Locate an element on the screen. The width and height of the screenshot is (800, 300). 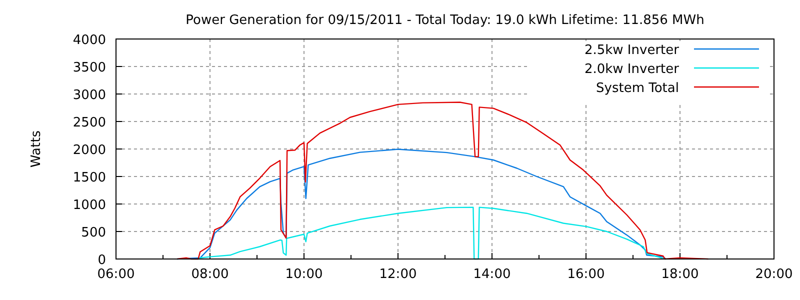
chart-title: Power Generation for 09/15/2011 - Total Today: 19.0 kWh Lifetime: 11.856 MWh is located at coordinates (445, 20).